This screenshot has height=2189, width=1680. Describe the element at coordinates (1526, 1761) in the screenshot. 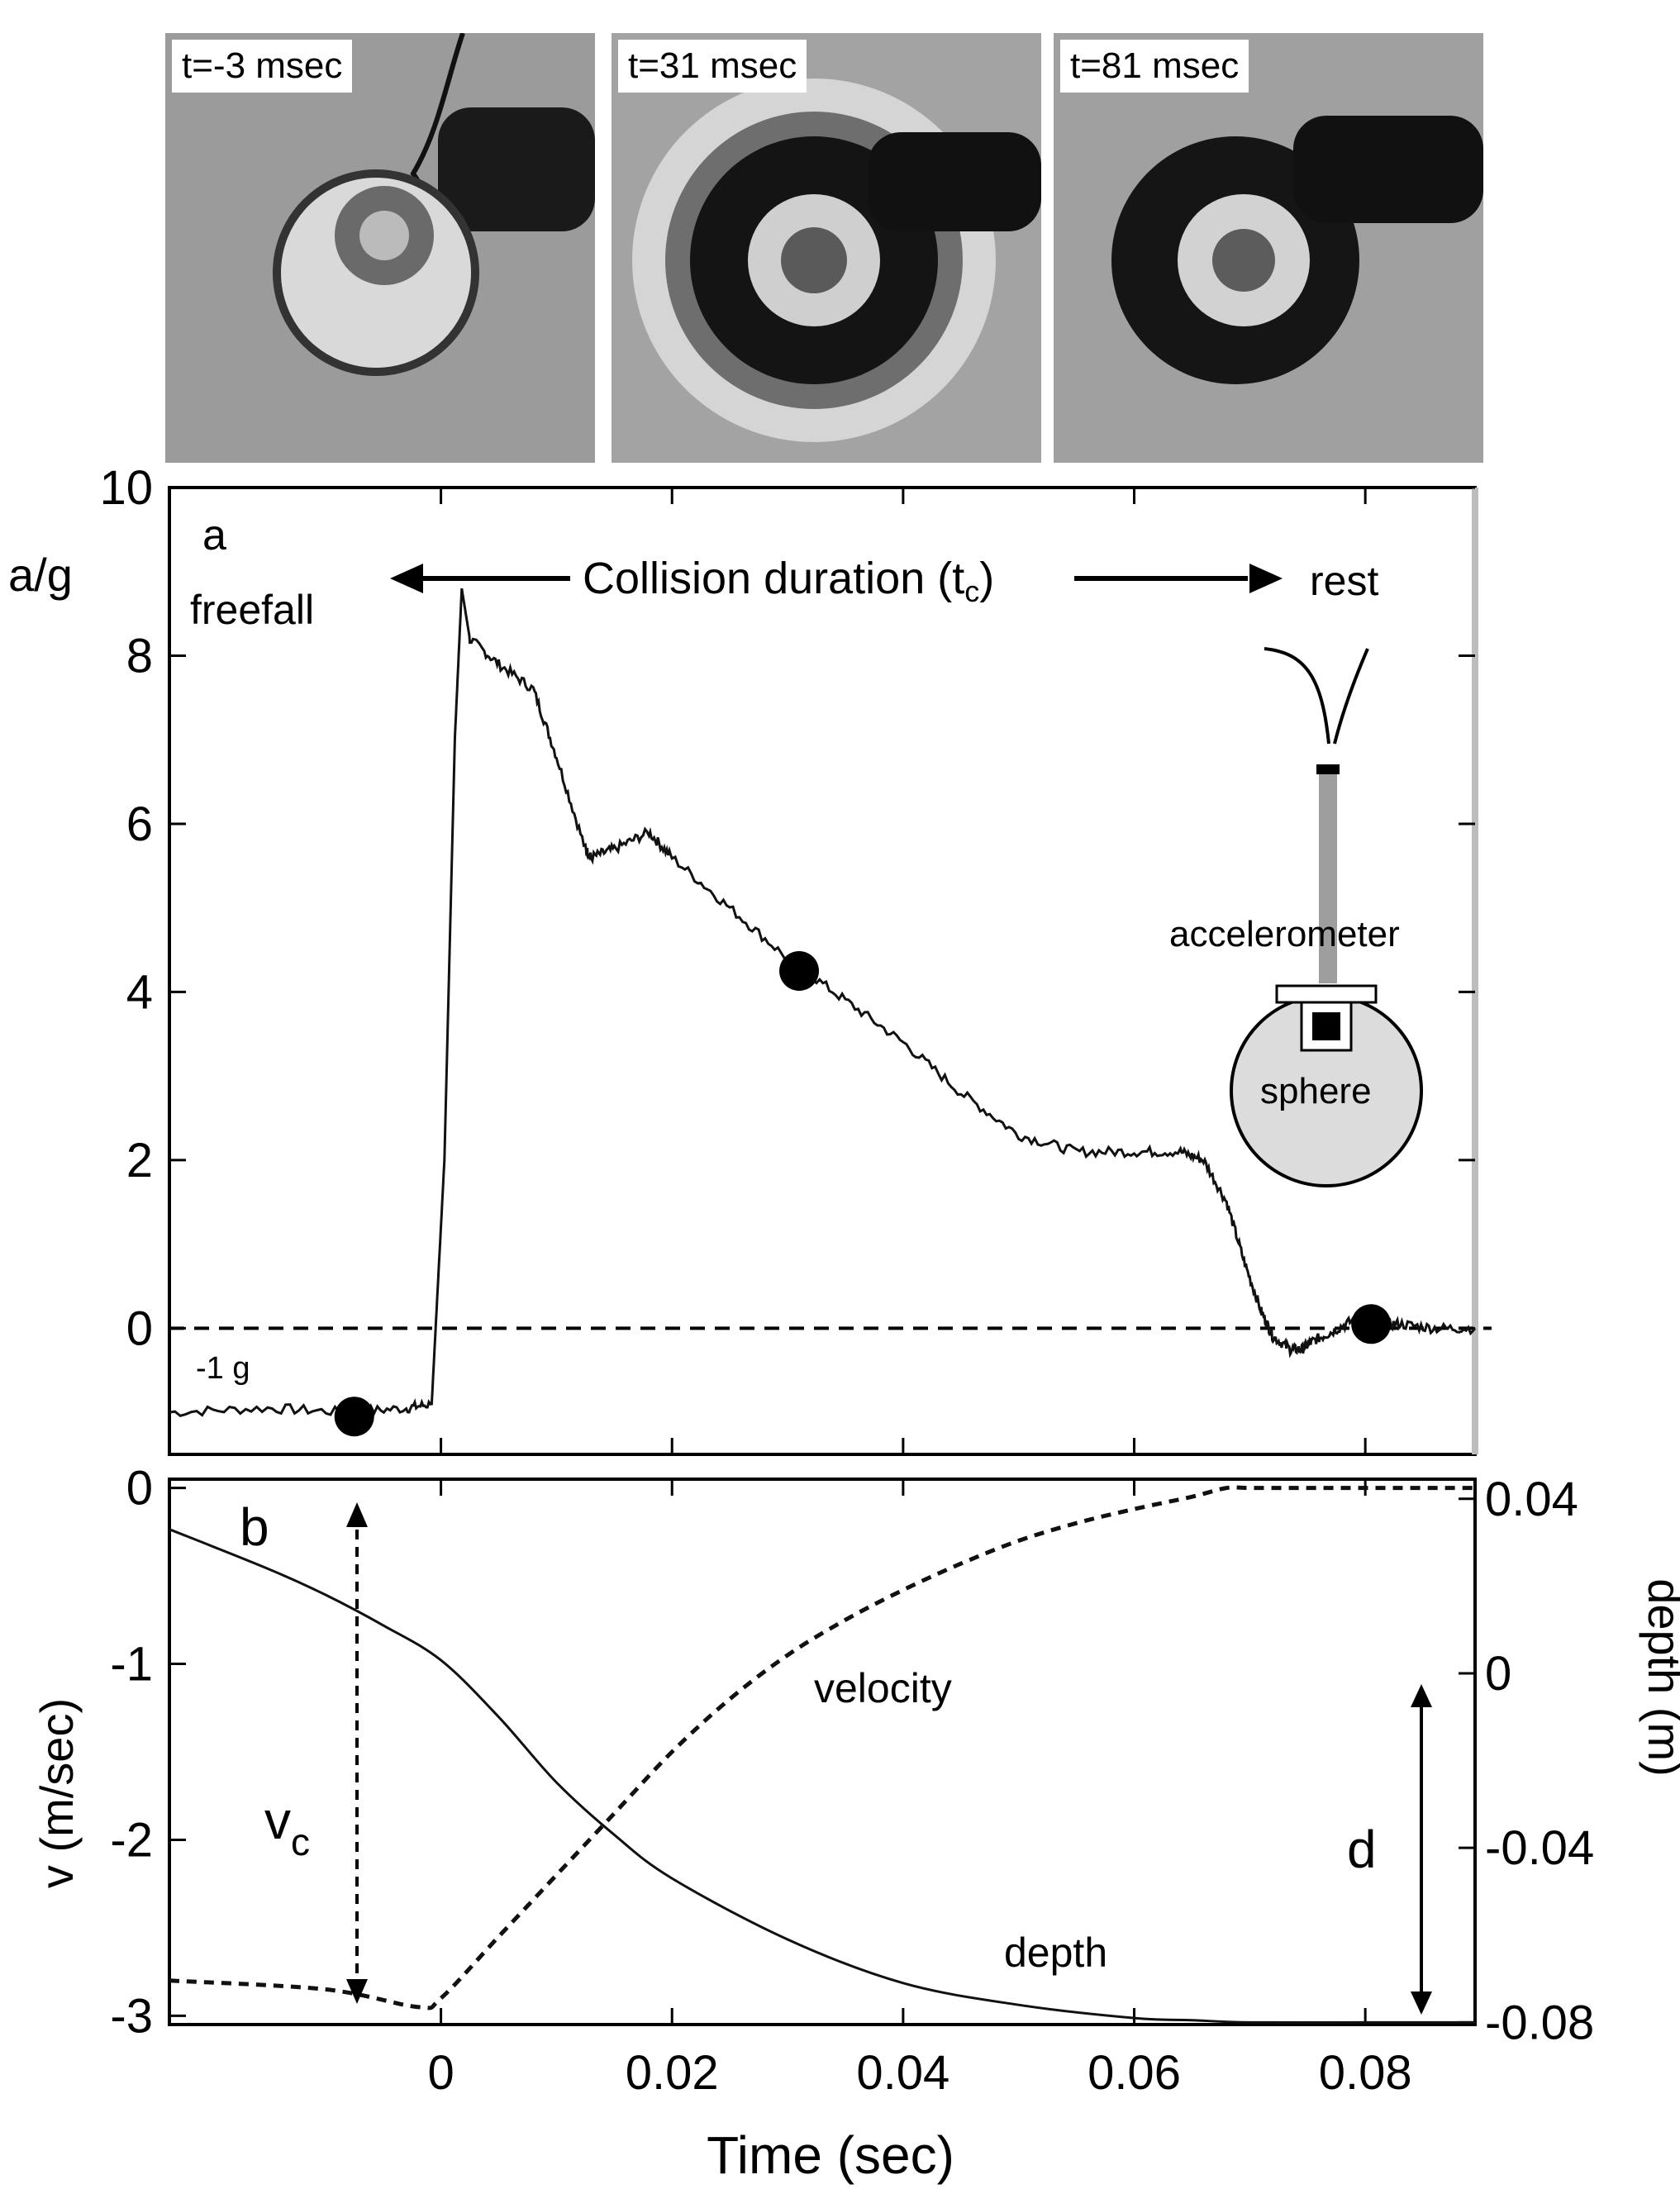

I see `panel-b-y2-ticks: 0.04 0 -0.04 -0.08` at that location.